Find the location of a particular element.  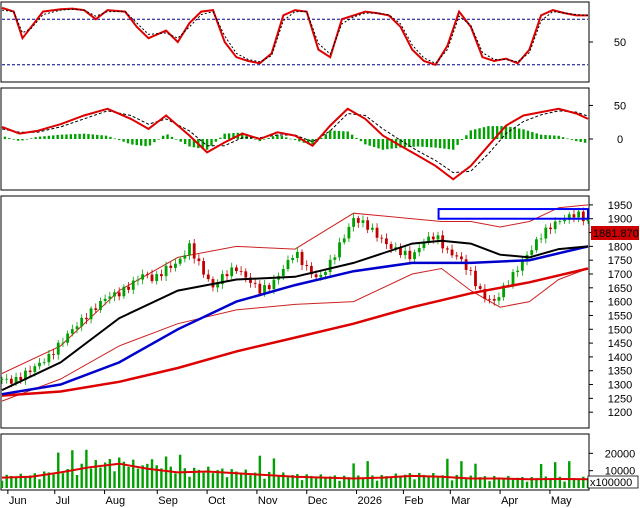

month-label: Mar is located at coordinates (460, 501).